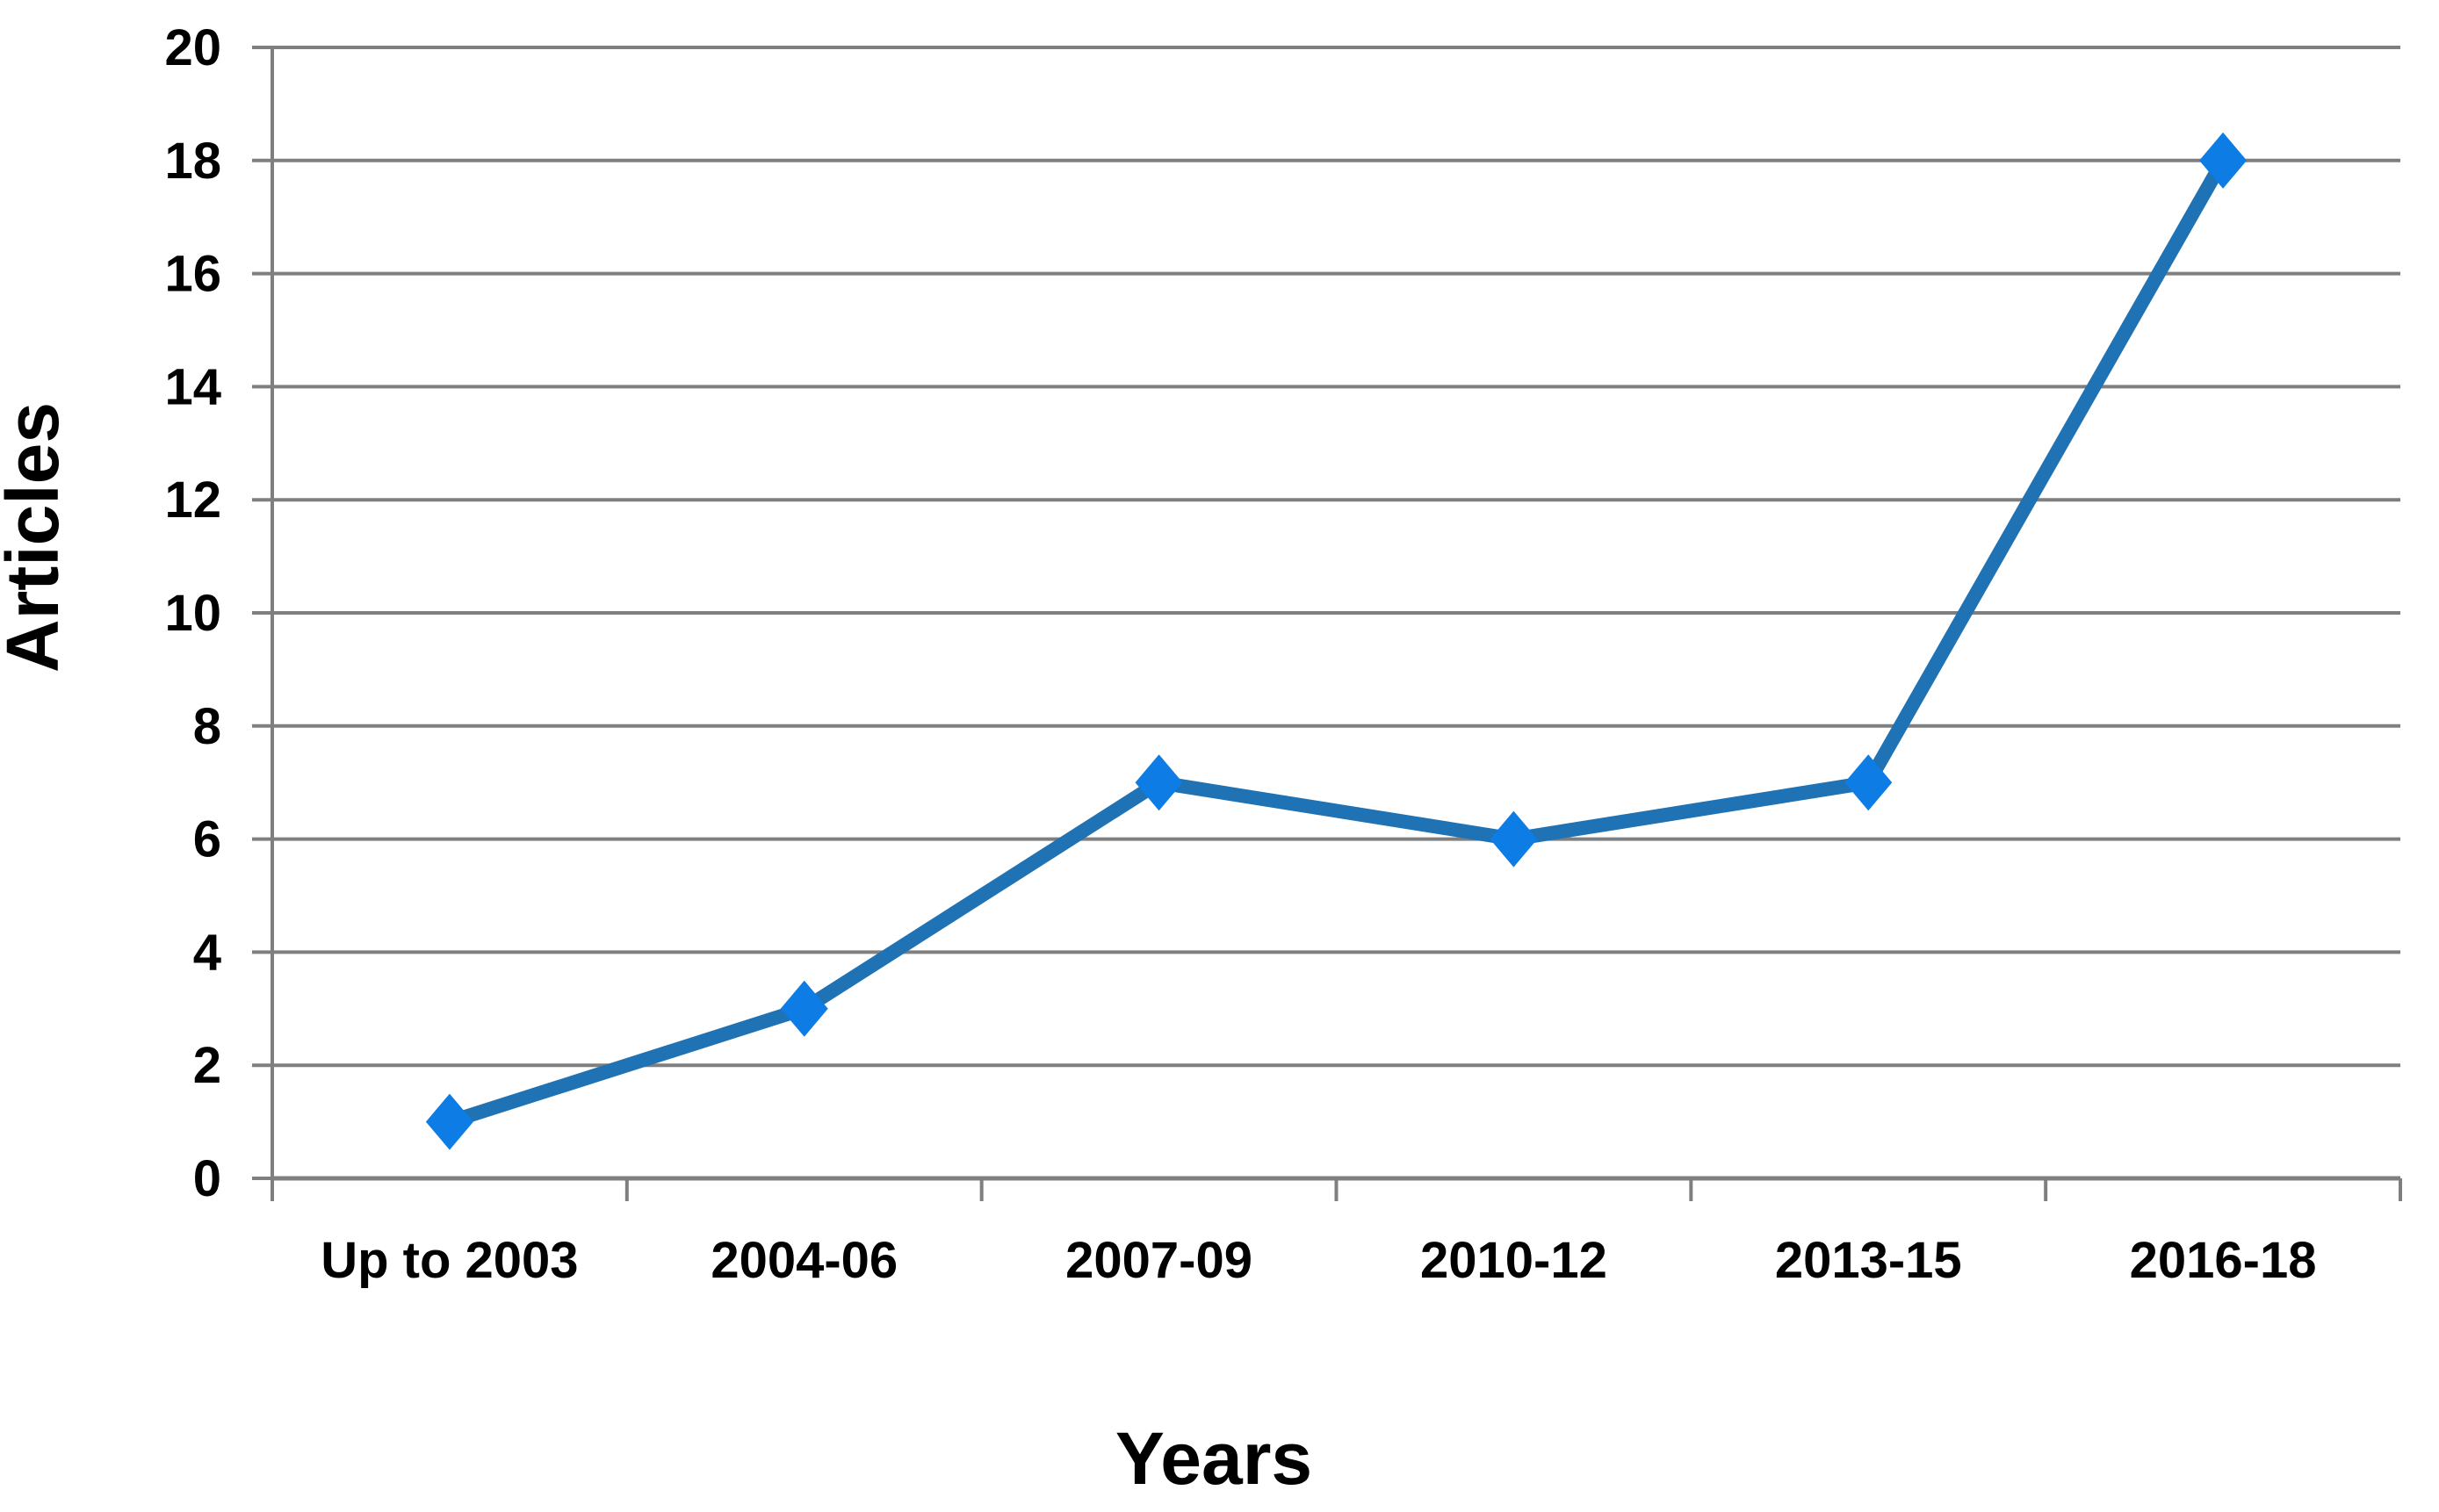 The height and width of the screenshot is (1512, 2439). What do you see at coordinates (207, 952) in the screenshot?
I see `y-tick-label: 4` at bounding box center [207, 952].